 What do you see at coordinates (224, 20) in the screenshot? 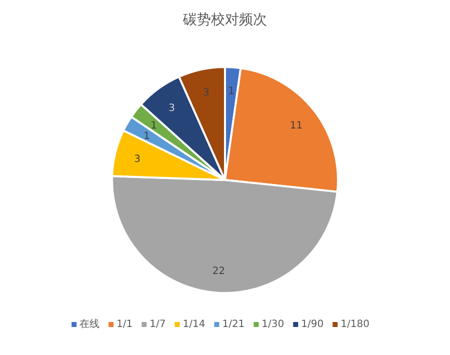
I see `chart-title: 碳势校对频次` at bounding box center [224, 20].